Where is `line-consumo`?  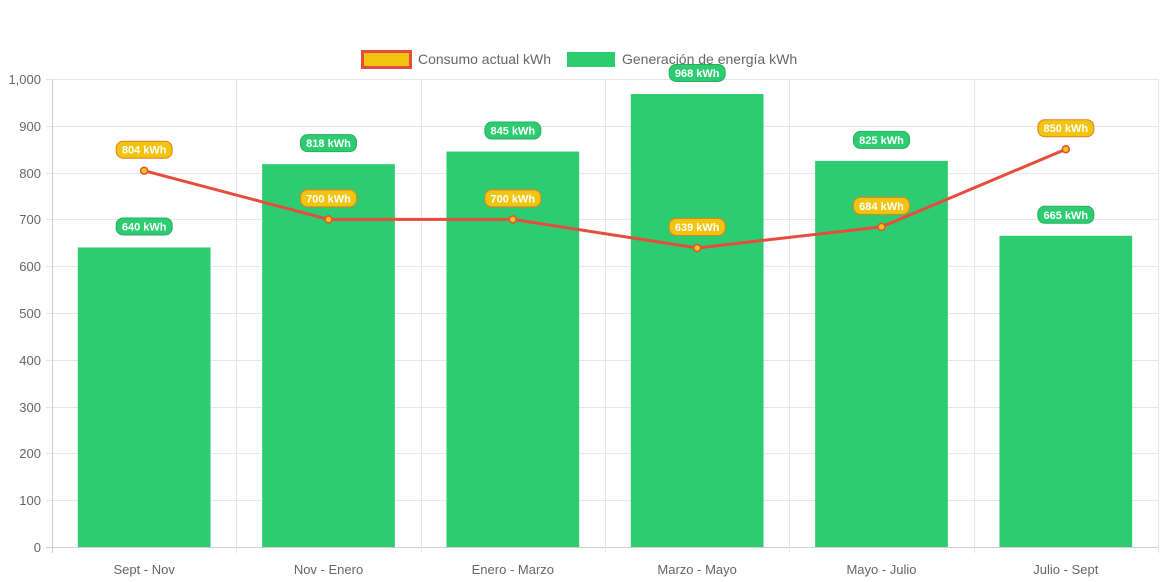 line-consumo is located at coordinates (605, 198).